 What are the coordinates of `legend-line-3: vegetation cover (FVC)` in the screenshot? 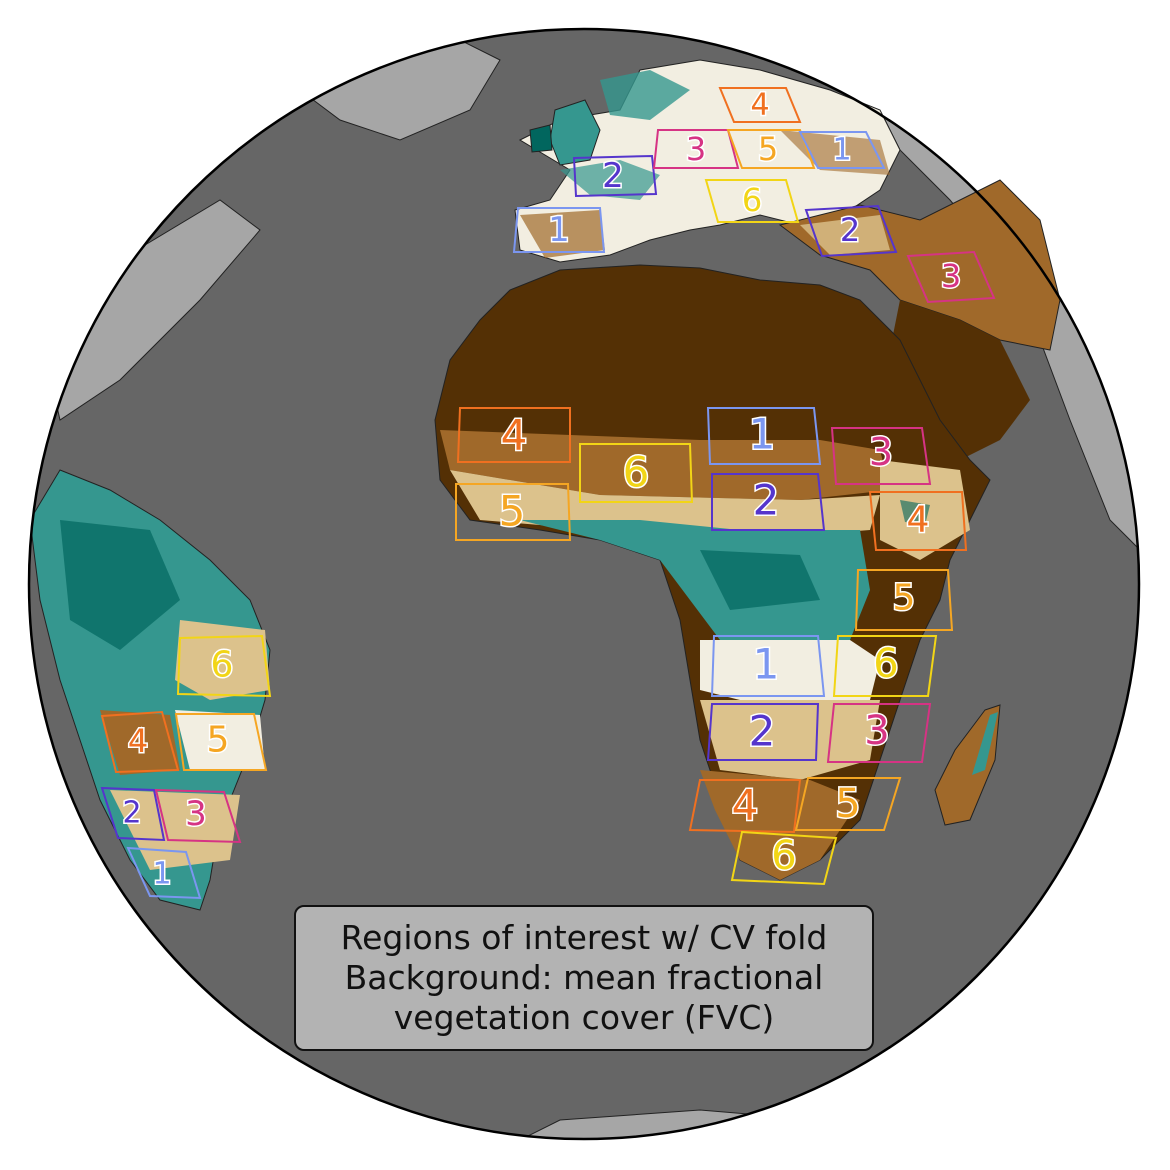 It's located at (584, 1017).